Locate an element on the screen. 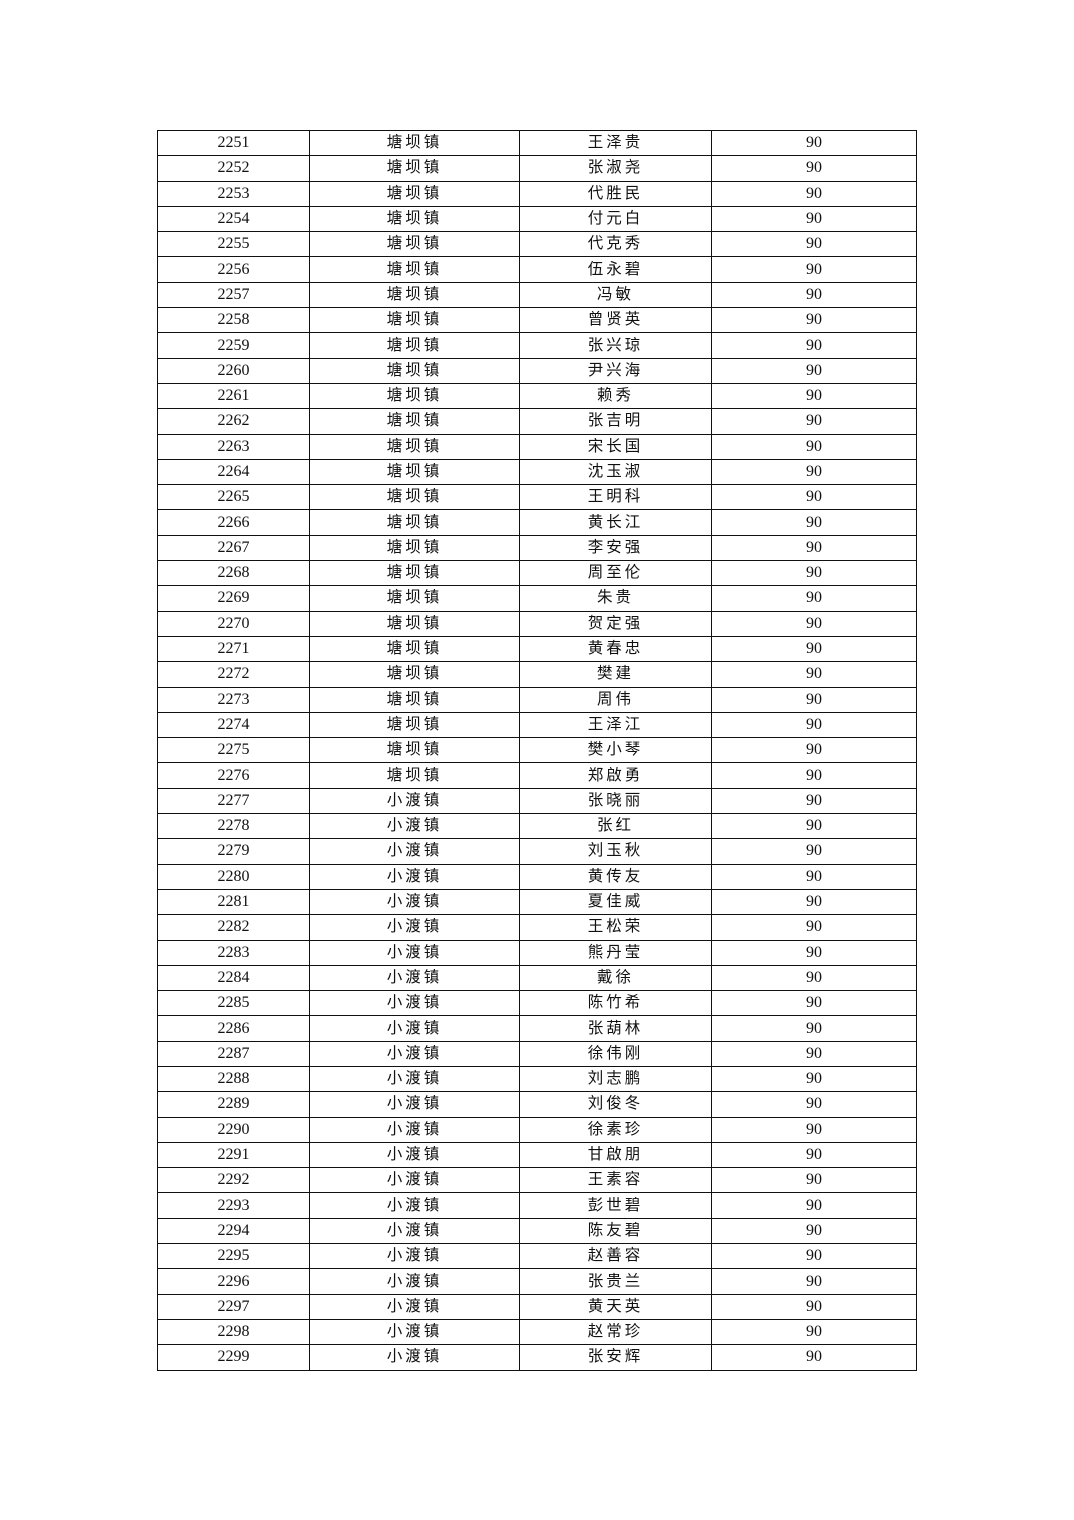  cell-number: 2256 is located at coordinates (233, 269).